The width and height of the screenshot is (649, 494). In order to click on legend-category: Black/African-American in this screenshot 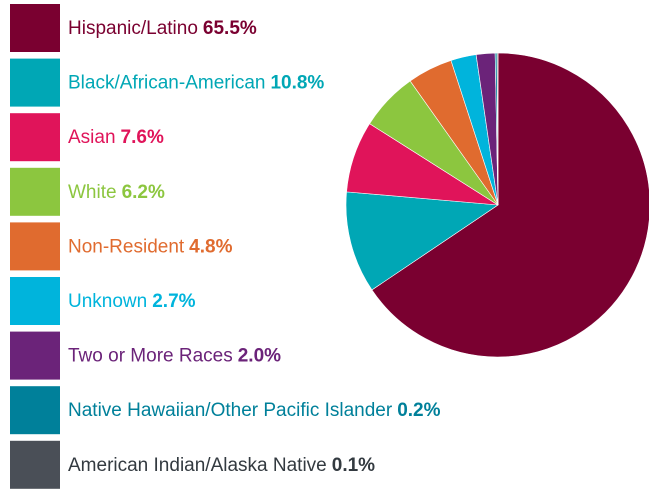, I will do `click(166, 83)`.